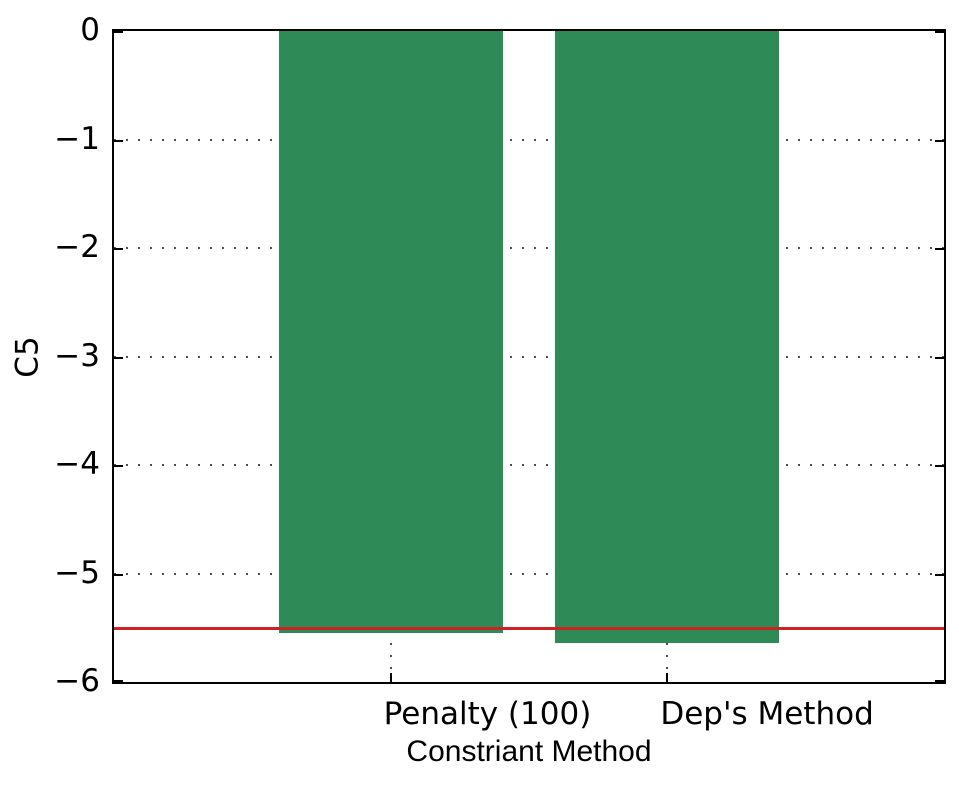 Image resolution: width=959 pixels, height=785 pixels. Describe the element at coordinates (77, 355) in the screenshot. I see `y-tick-label: −3` at that location.